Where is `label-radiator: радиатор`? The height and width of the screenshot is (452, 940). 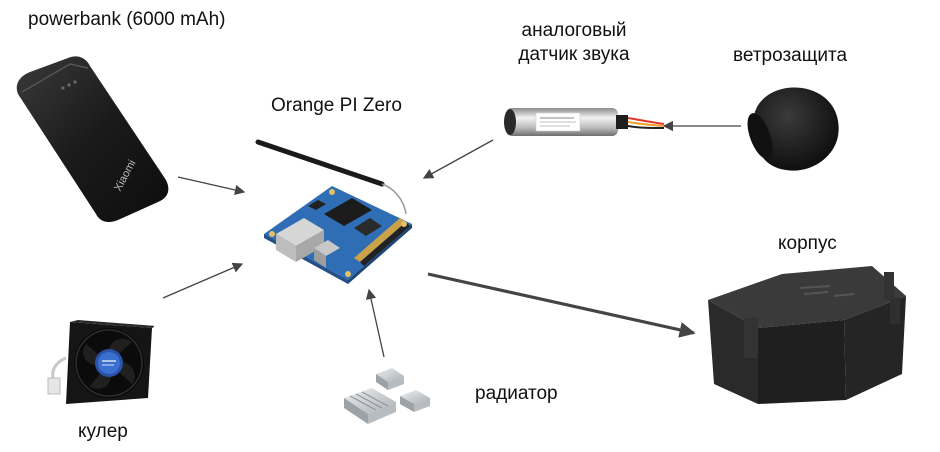
label-radiator: радиатор is located at coordinates (516, 393).